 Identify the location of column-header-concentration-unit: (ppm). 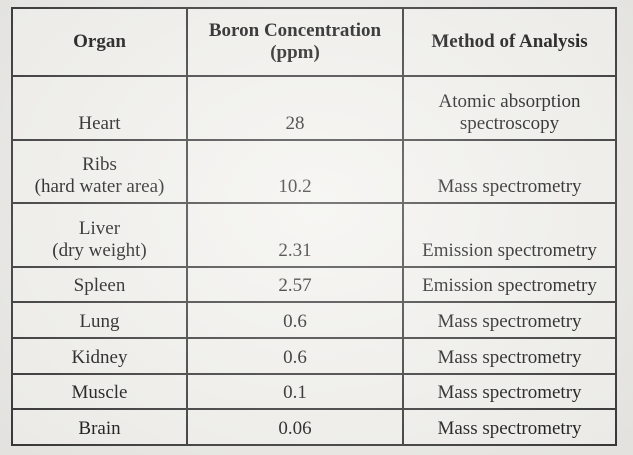
(295, 52).